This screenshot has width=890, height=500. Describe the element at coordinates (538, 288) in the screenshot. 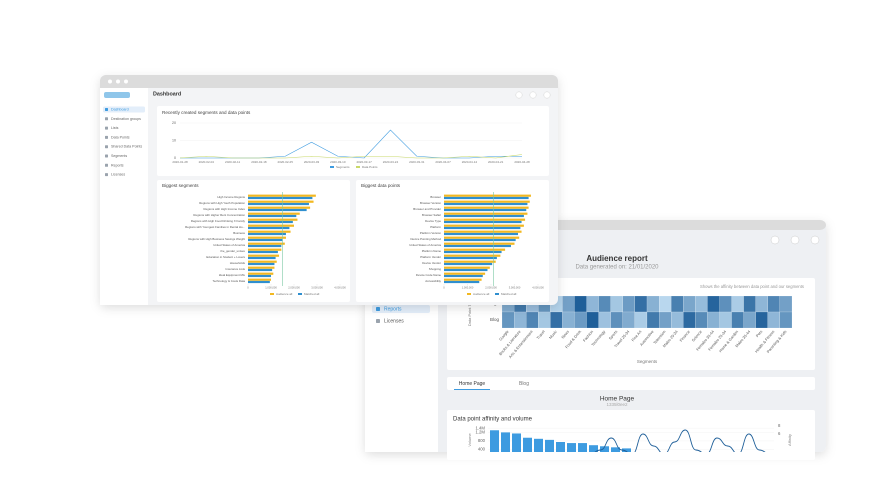

I see `x-tick-label: 4,000,000` at that location.